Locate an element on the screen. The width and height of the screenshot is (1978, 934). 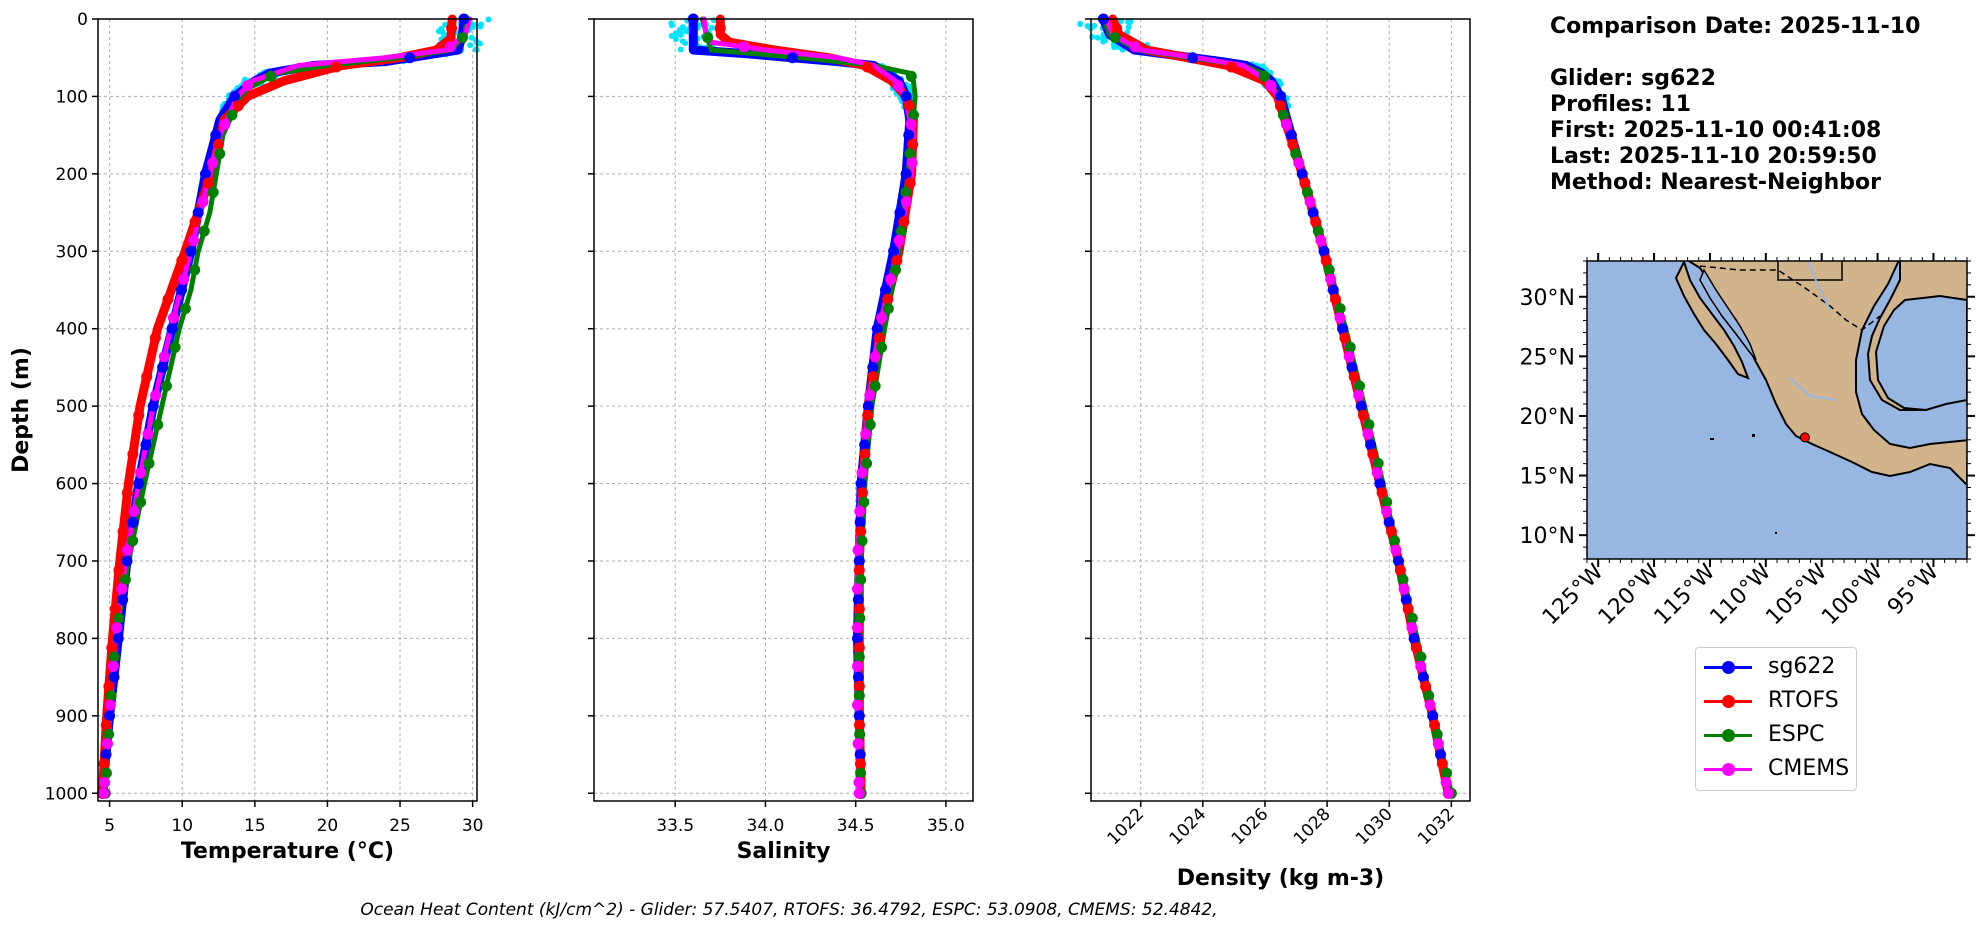
x-tick-label: 30 is located at coordinates (473, 826).